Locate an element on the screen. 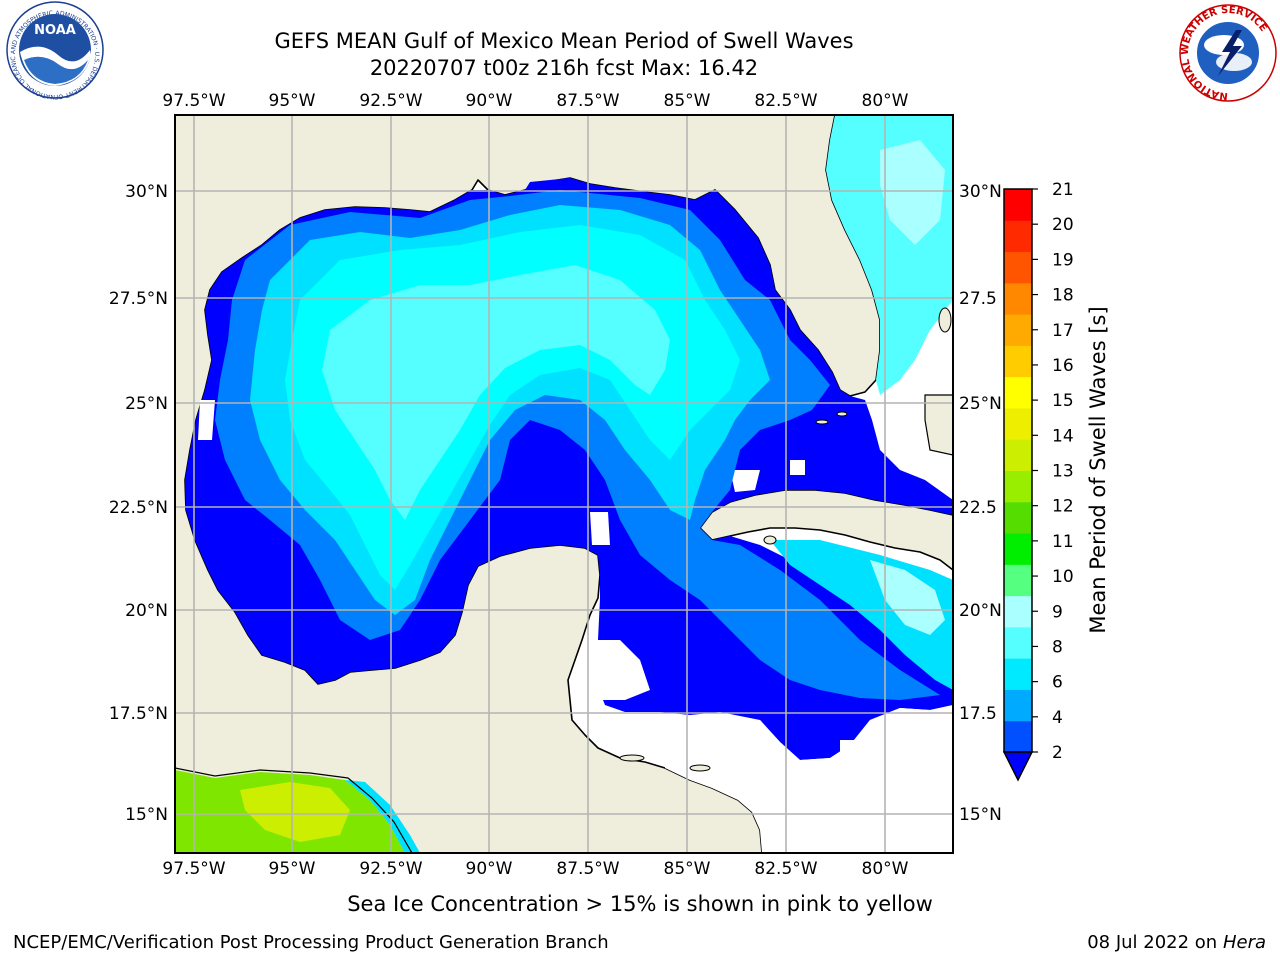 The width and height of the screenshot is (1280, 960). colorbar-tick-label: 14 is located at coordinates (1063, 436).